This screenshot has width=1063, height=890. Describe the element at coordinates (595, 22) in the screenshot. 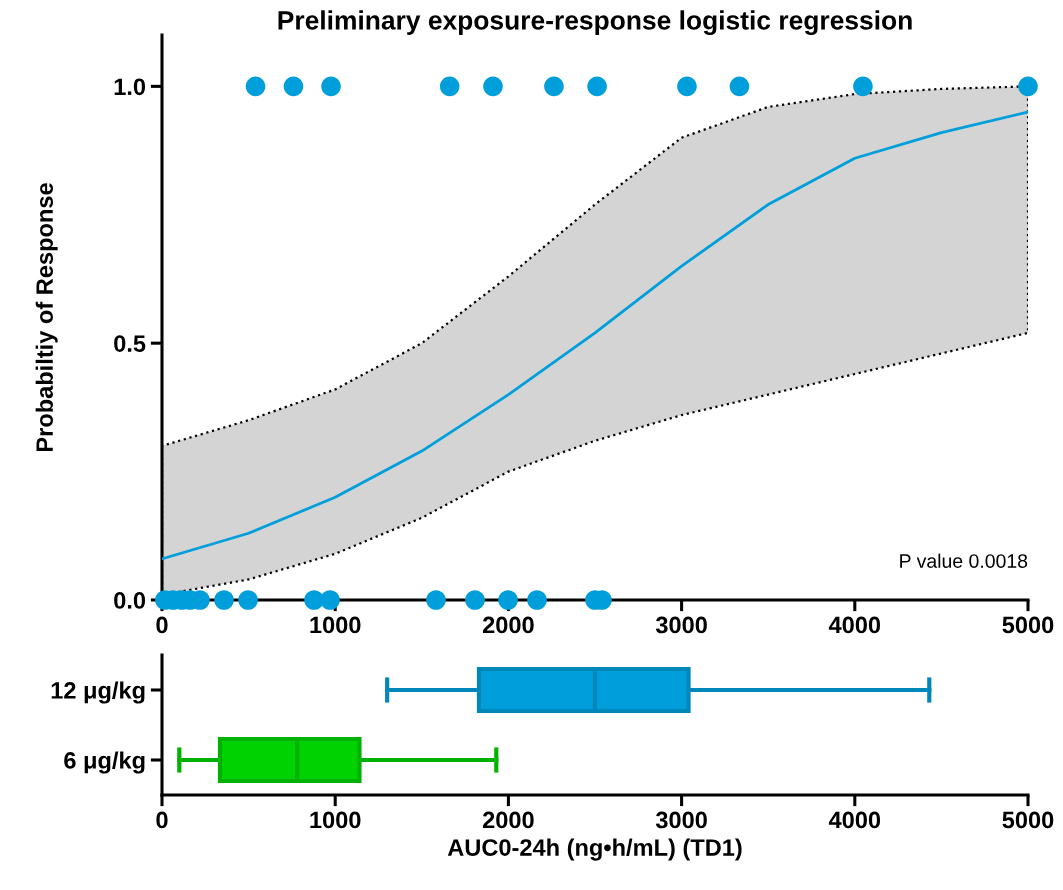

I see `chart-title: Preliminary exposure-response logistic regression` at that location.